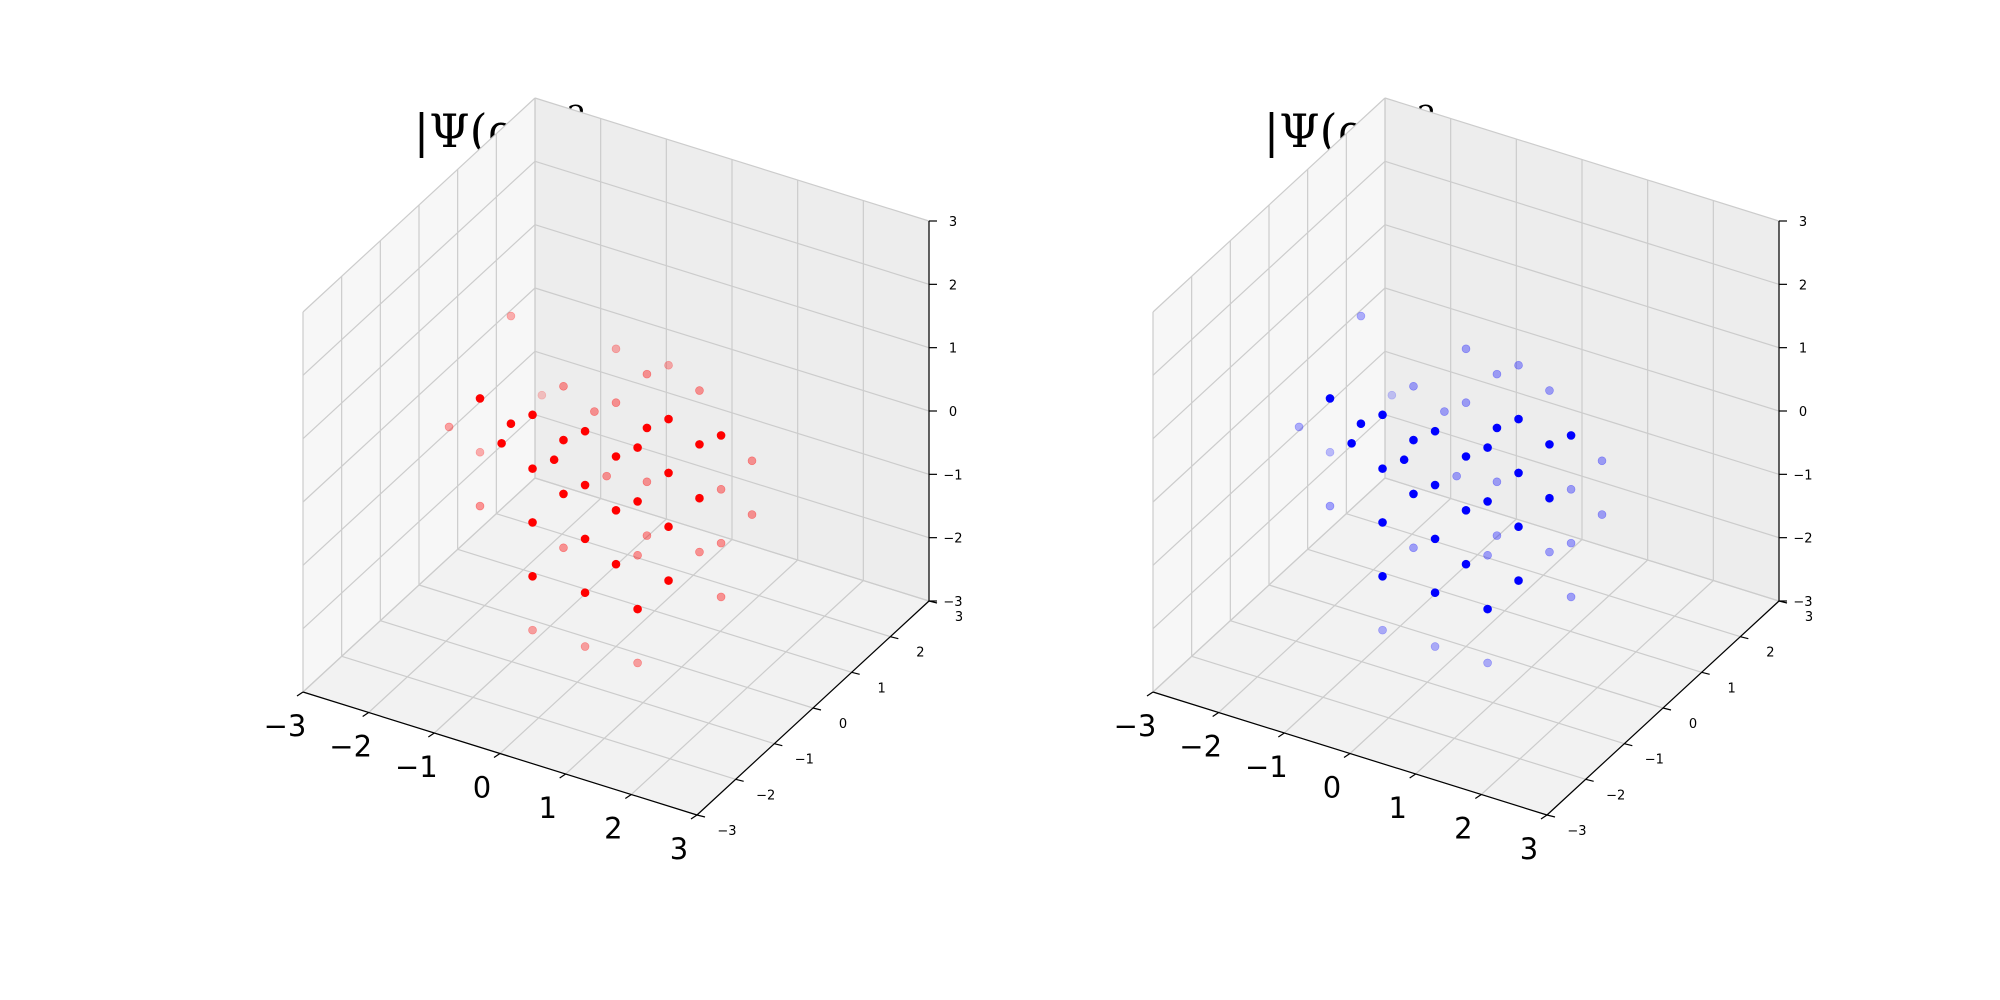 This screenshot has height=1000, width=2000. I want to click on x-tick-label: −1, so click(416, 767).